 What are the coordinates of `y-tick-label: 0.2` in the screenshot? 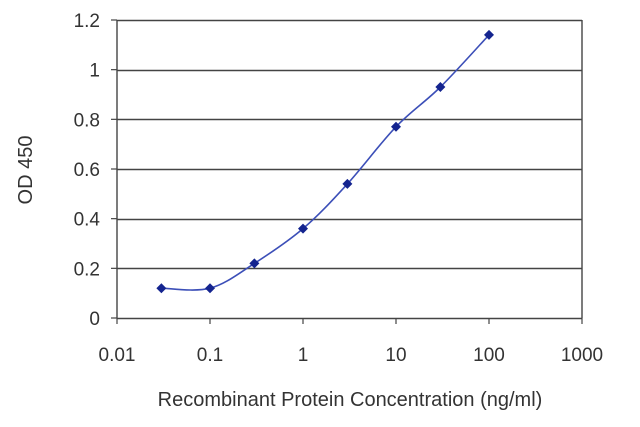 It's located at (87, 269).